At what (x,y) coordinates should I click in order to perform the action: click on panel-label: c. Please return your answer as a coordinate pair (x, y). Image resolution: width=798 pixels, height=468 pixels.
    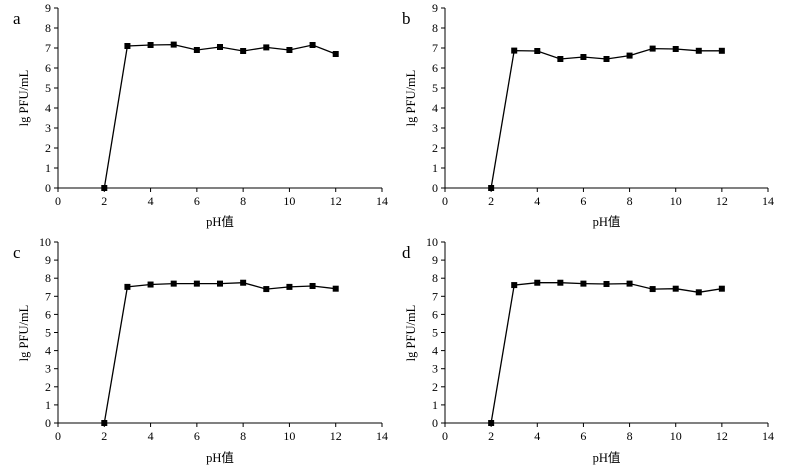
    Looking at the image, I should click on (17, 252).